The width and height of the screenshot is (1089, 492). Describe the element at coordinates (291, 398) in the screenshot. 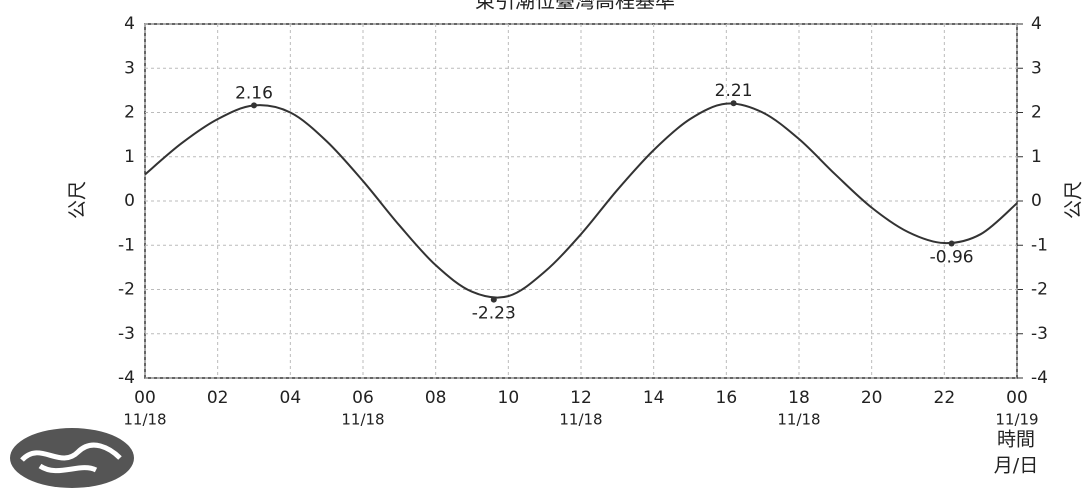

I see `x-tick-label: 04` at that location.